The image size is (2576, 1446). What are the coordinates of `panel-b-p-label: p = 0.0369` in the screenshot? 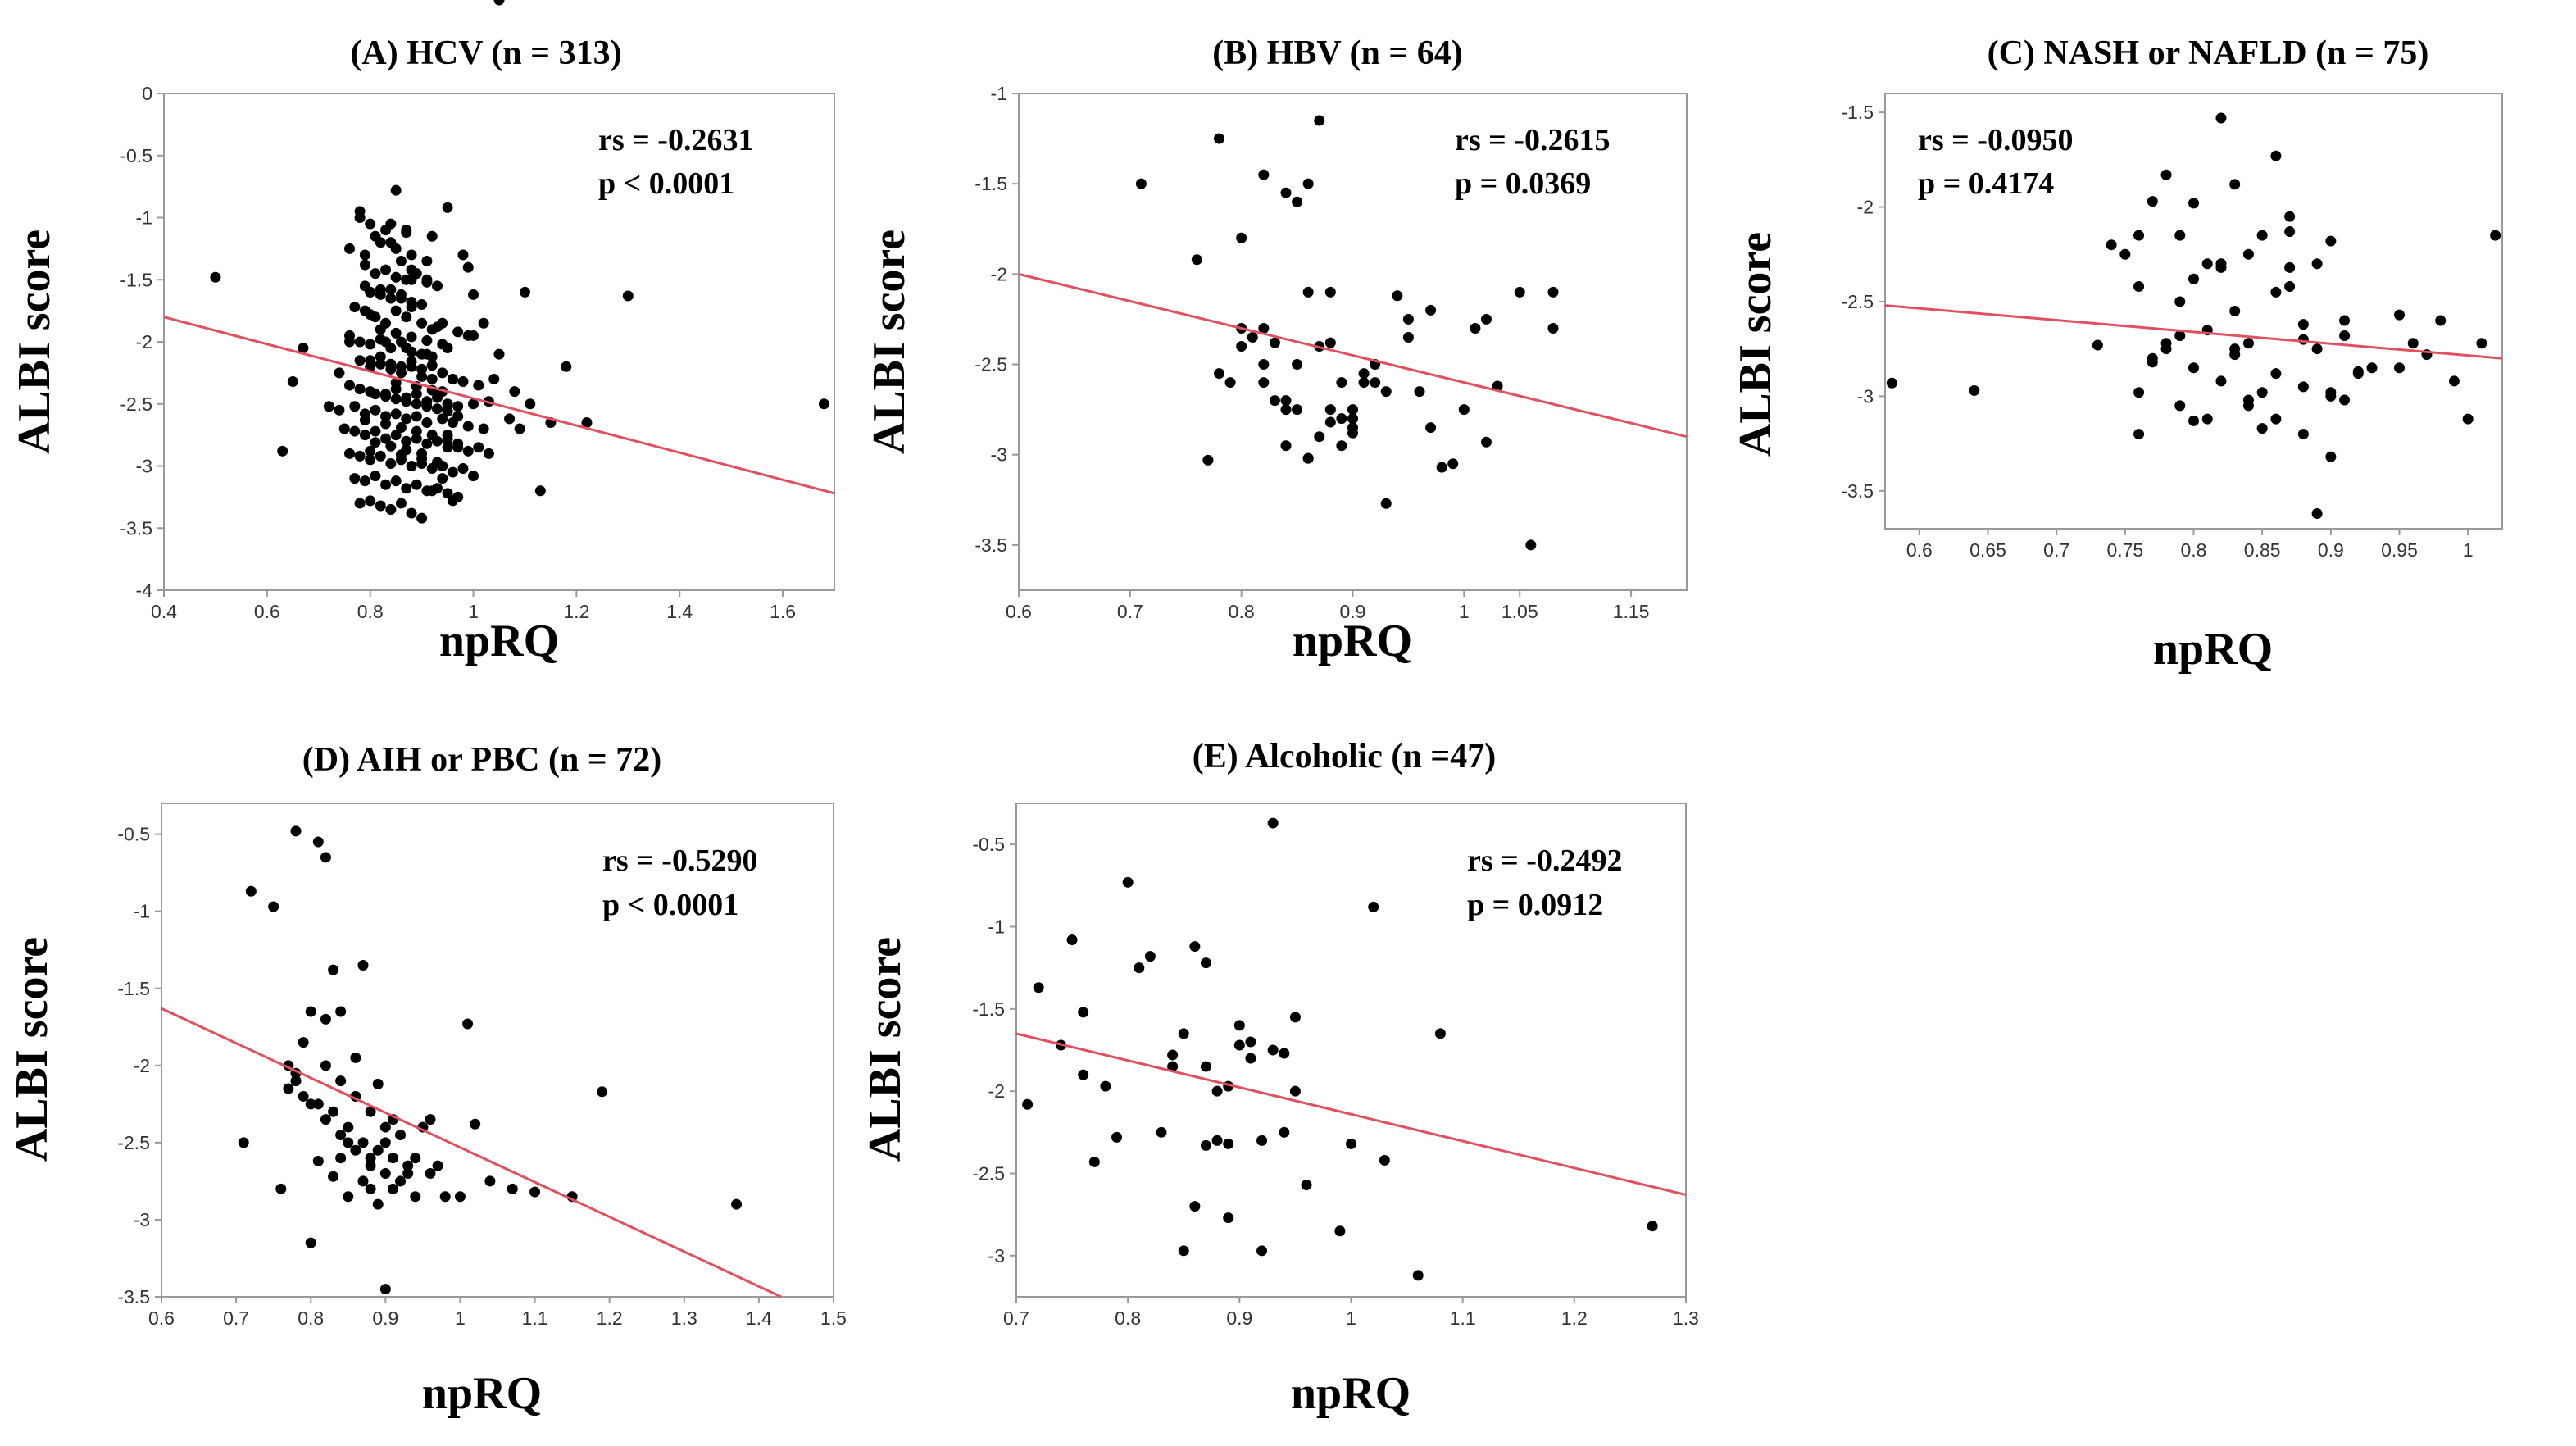 It's located at (1523, 184).